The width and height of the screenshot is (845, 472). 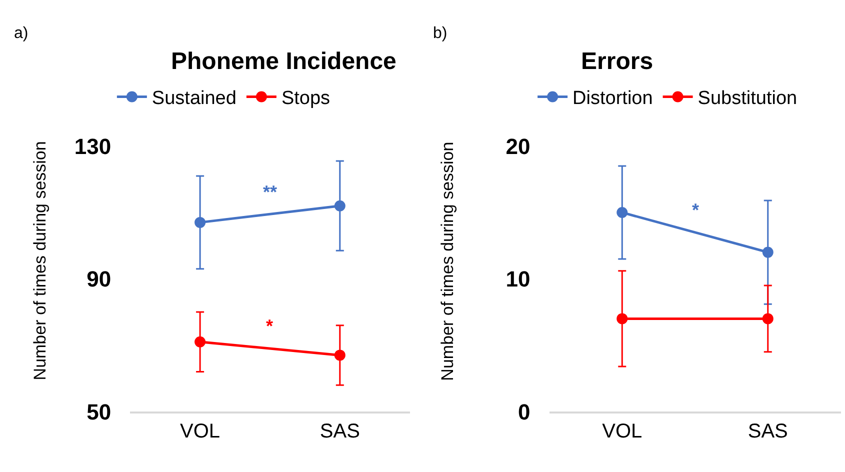 I want to click on annotation: **, so click(x=270, y=192).